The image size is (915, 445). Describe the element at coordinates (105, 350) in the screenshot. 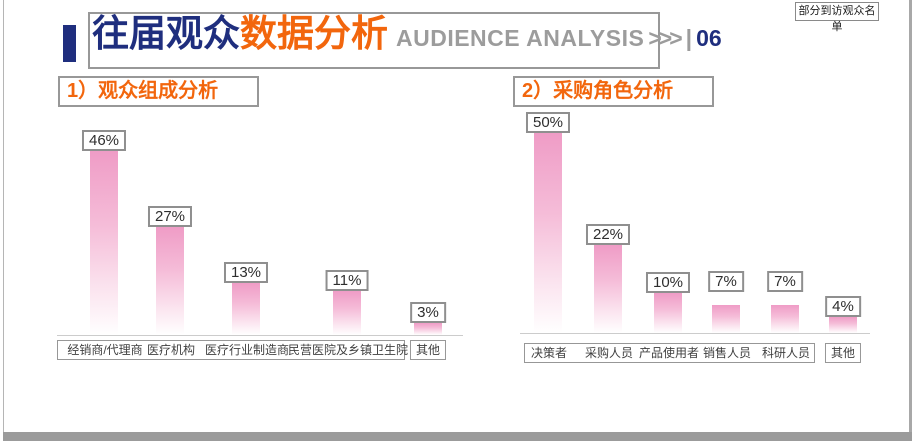

I see `category-label: 经销商/代理商` at that location.